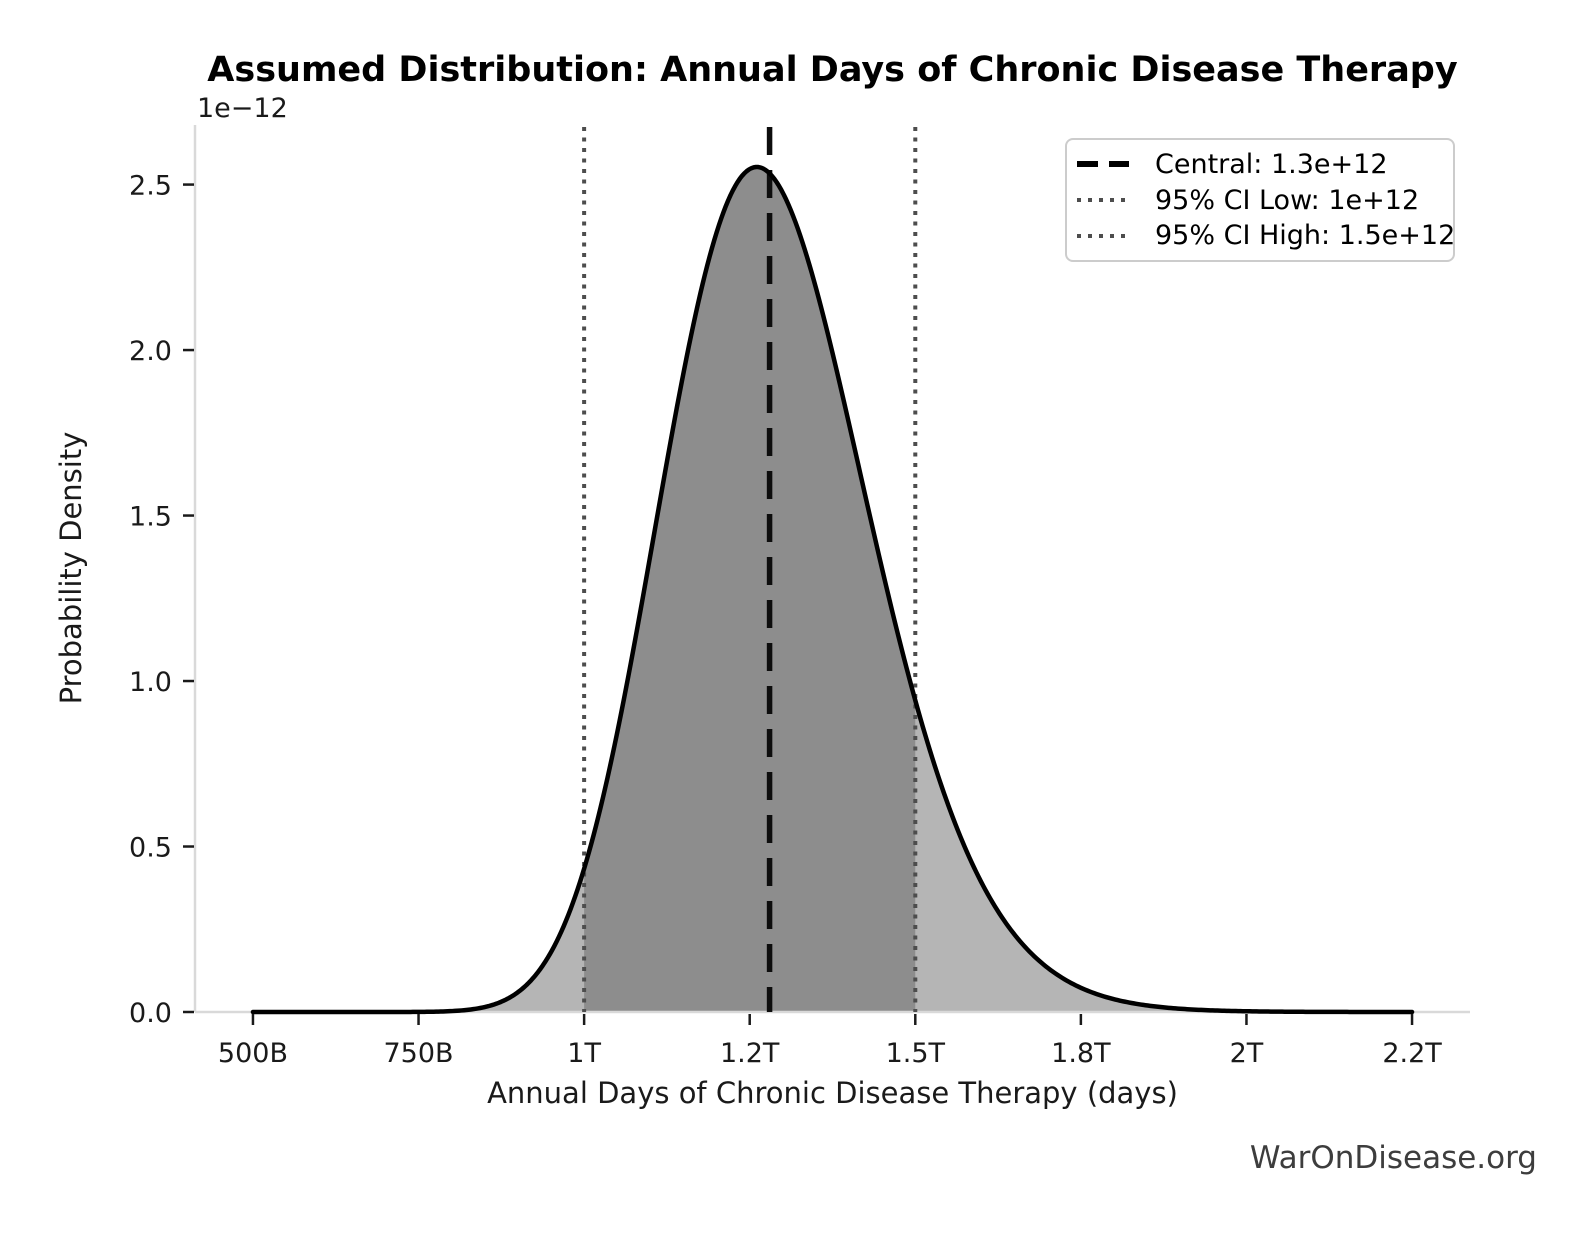 The width and height of the screenshot is (1593, 1234). I want to click on legend-row-central: Central: 1.3e+12, so click(1260, 164).